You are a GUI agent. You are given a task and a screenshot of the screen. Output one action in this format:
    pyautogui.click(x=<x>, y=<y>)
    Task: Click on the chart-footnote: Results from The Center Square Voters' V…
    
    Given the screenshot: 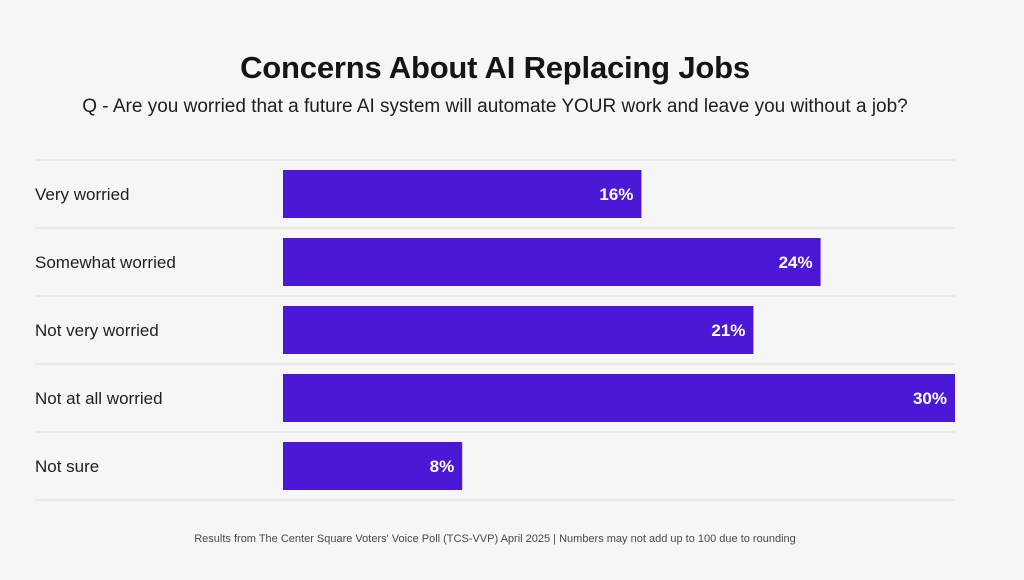 What is the action you would take?
    pyautogui.click(x=495, y=539)
    